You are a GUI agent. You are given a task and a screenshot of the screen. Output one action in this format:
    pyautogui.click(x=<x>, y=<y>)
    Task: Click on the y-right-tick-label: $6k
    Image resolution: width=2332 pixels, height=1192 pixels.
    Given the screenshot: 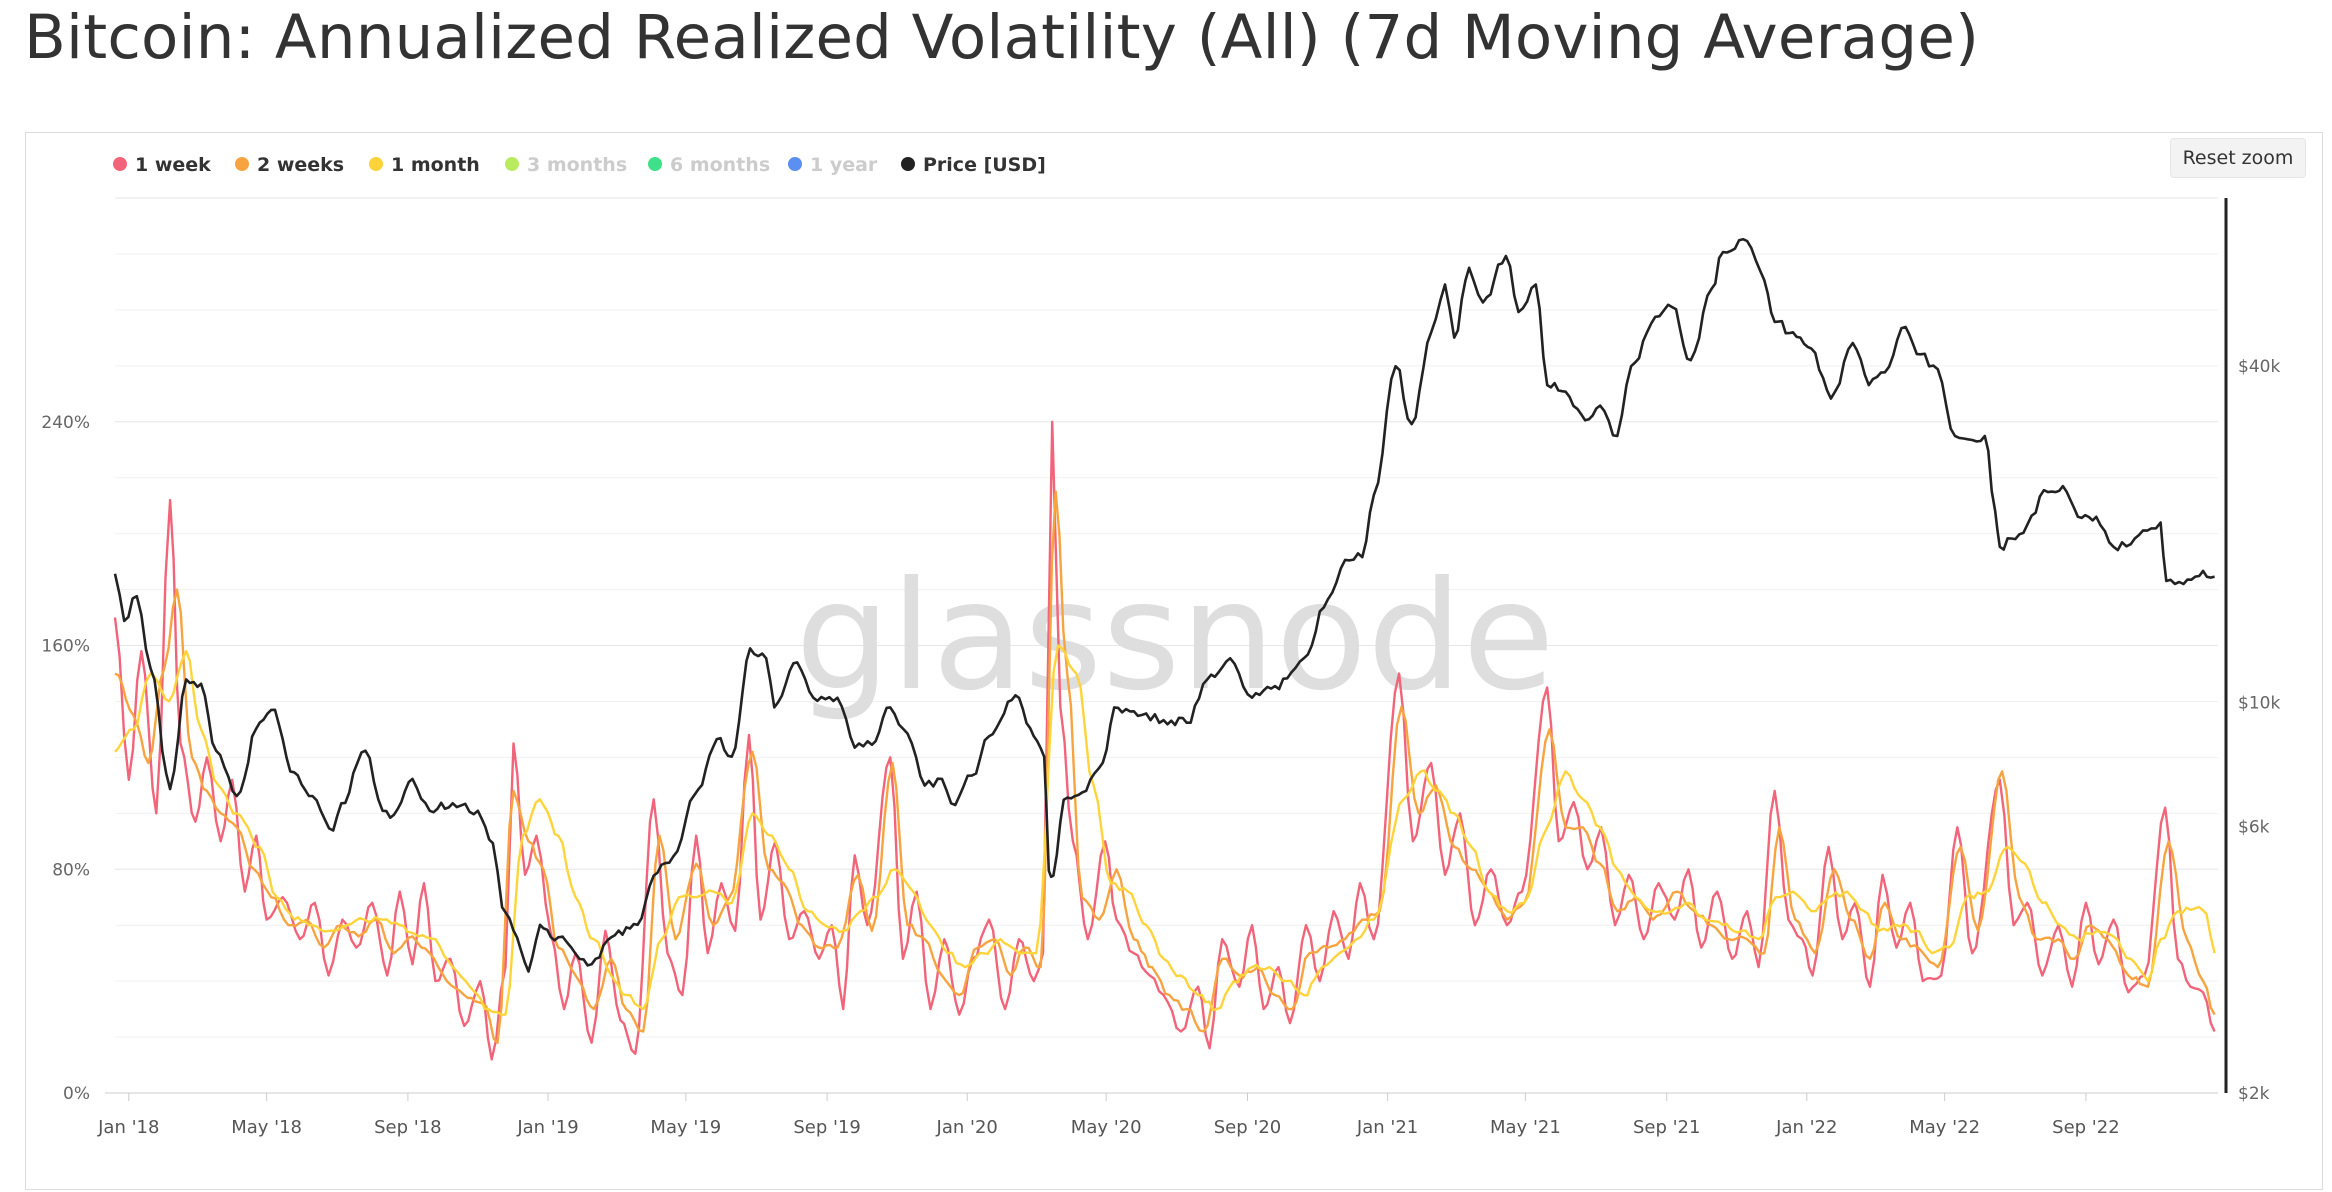 What is the action you would take?
    pyautogui.click(x=2254, y=827)
    